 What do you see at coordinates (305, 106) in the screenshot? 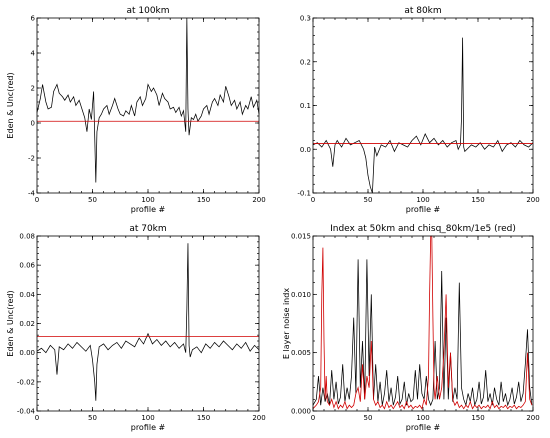
I see `y-tick-label: 0.1` at bounding box center [305, 106].